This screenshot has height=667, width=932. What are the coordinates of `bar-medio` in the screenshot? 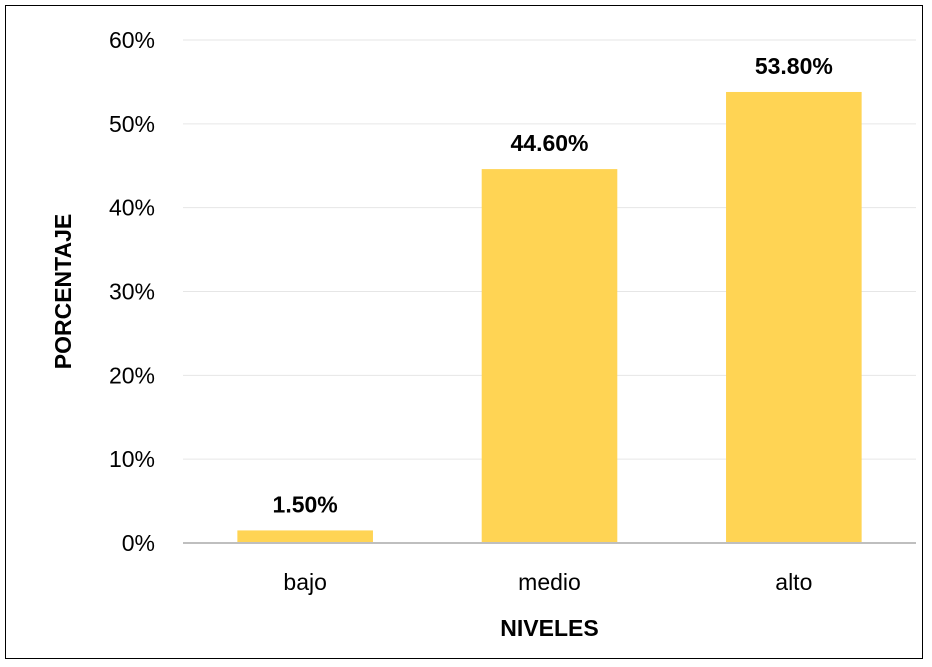 It's located at (549, 356).